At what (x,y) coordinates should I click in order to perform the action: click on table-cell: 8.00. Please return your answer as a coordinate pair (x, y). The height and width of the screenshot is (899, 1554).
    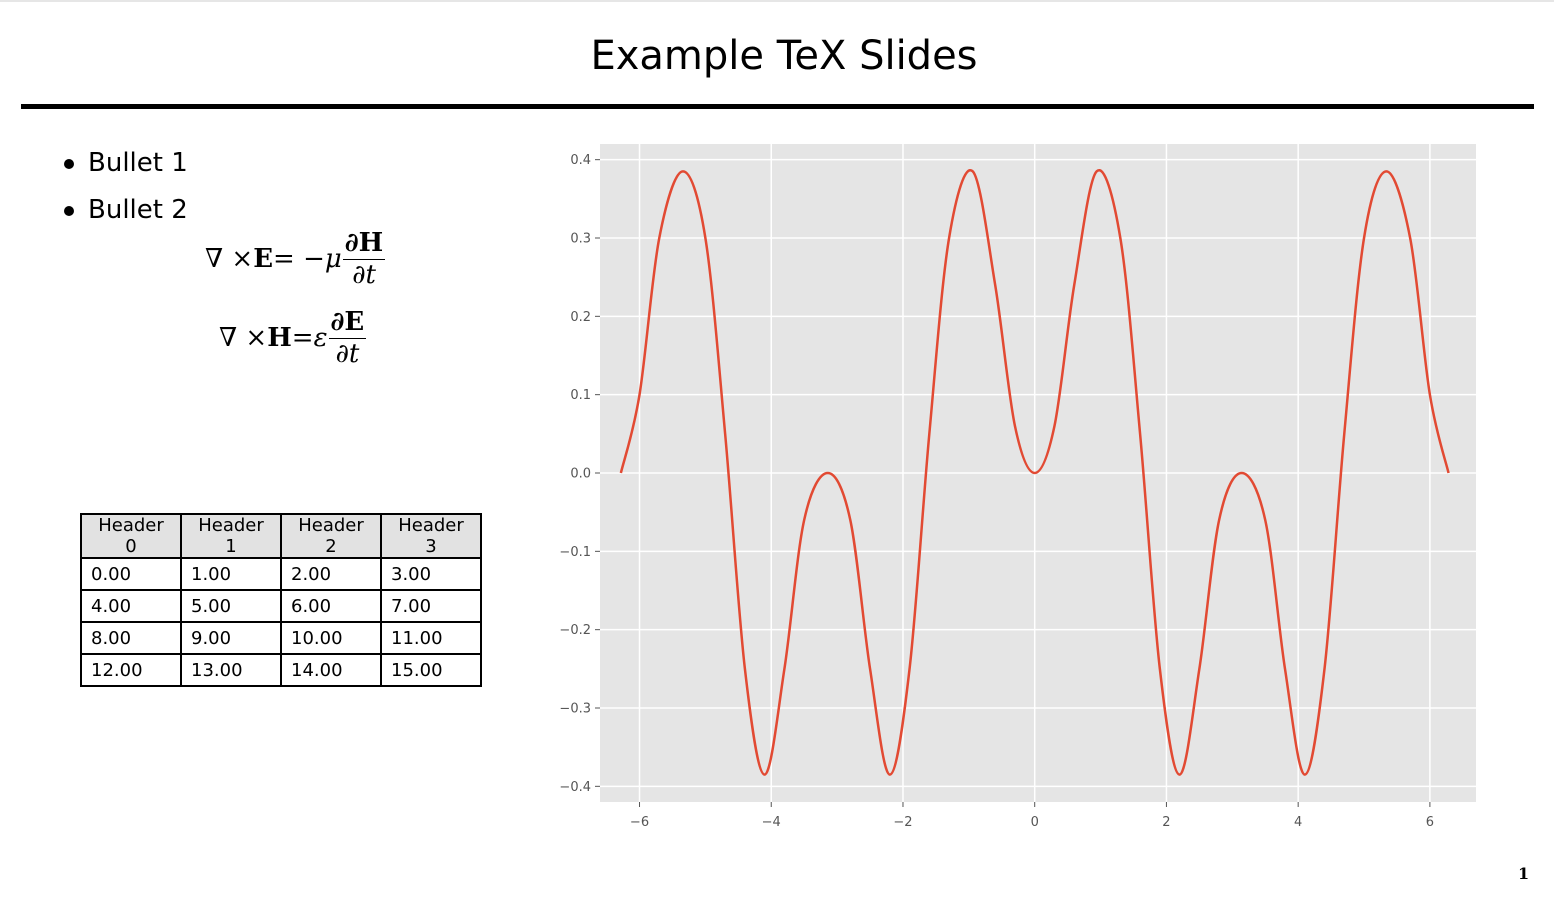
    Looking at the image, I should click on (131, 638).